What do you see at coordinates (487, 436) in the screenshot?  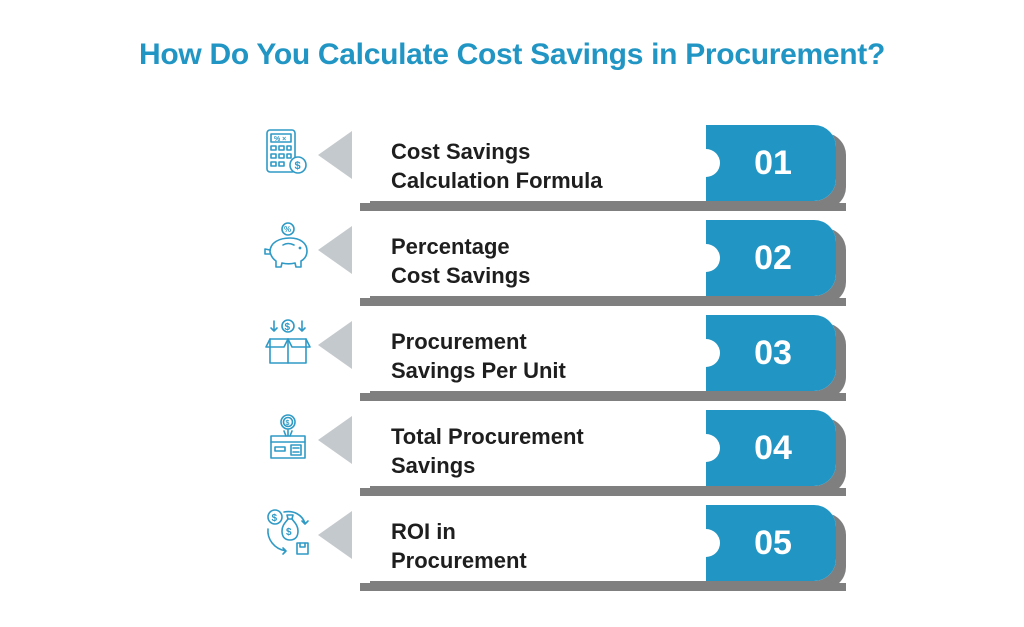 I see `step-label-line-1: Total Procurement` at bounding box center [487, 436].